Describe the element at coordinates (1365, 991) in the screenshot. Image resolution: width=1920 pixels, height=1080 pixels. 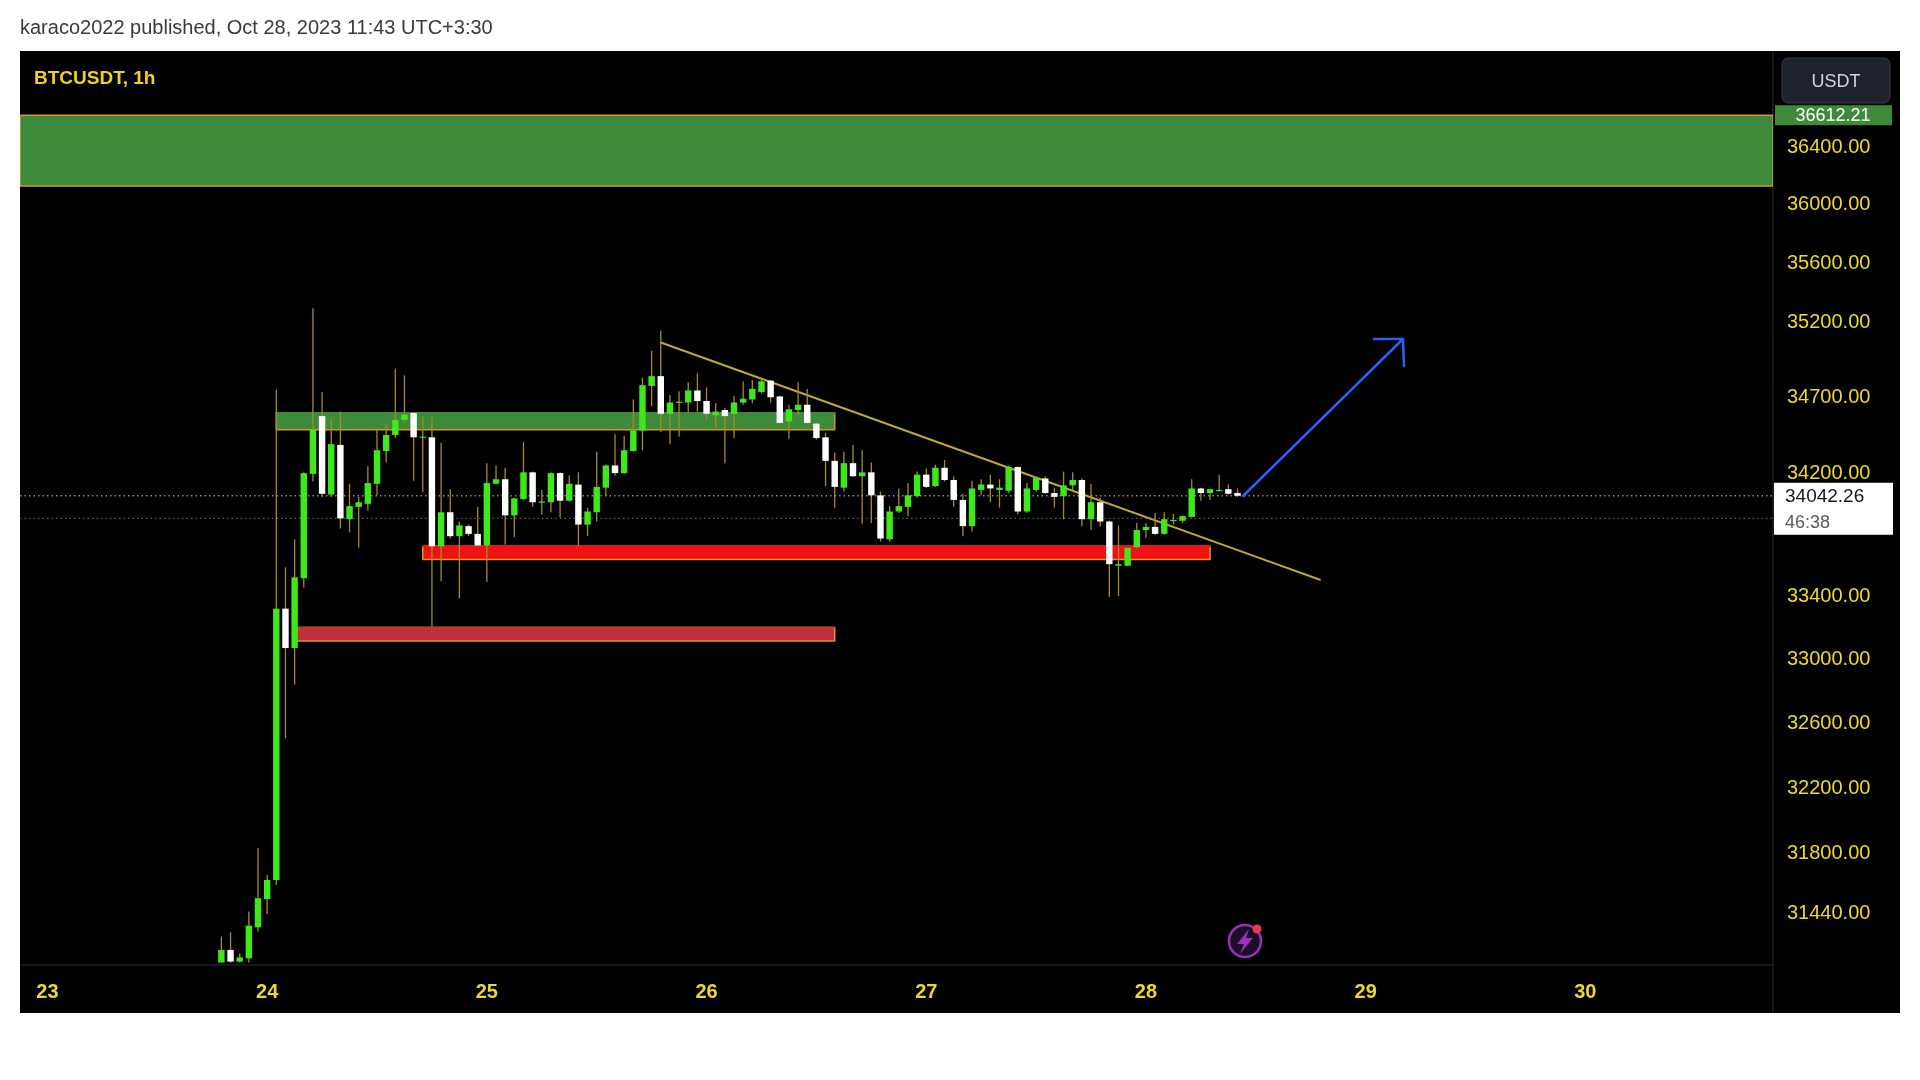
I see `x-tick-label: 29` at that location.